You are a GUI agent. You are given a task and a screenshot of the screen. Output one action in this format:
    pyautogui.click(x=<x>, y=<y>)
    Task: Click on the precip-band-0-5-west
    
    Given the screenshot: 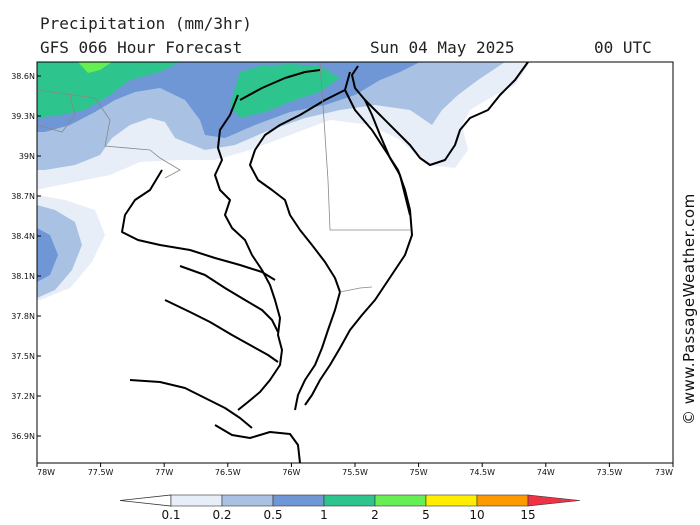 What is the action you would take?
    pyautogui.click(x=47, y=255)
    